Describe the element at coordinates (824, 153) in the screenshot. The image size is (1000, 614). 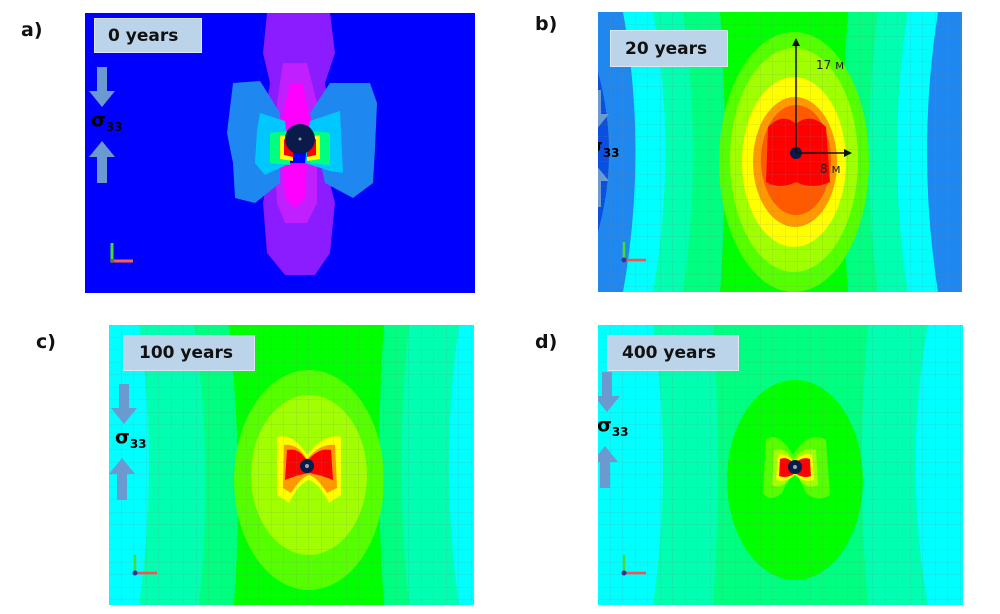
I see `horizontal-dimension-arrow` at that location.